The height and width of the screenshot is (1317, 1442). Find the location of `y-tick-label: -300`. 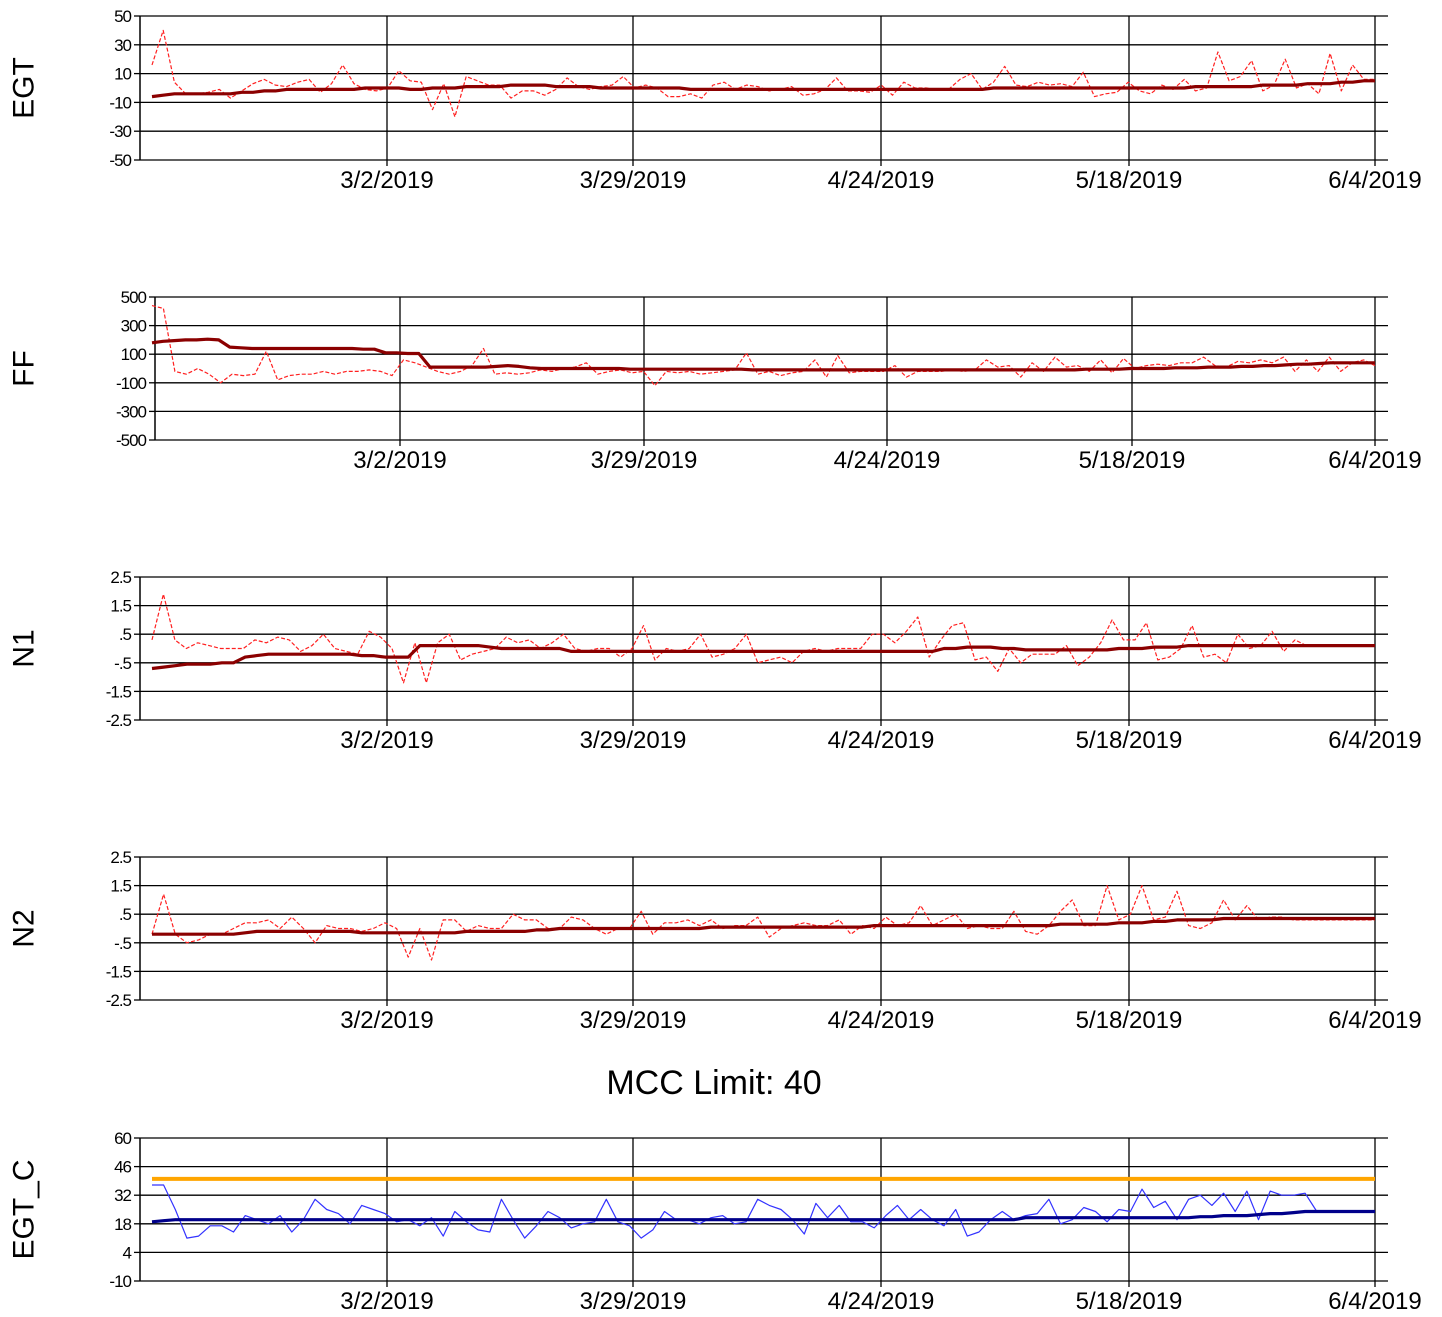

y-tick-label: -300 is located at coordinates (131, 411).